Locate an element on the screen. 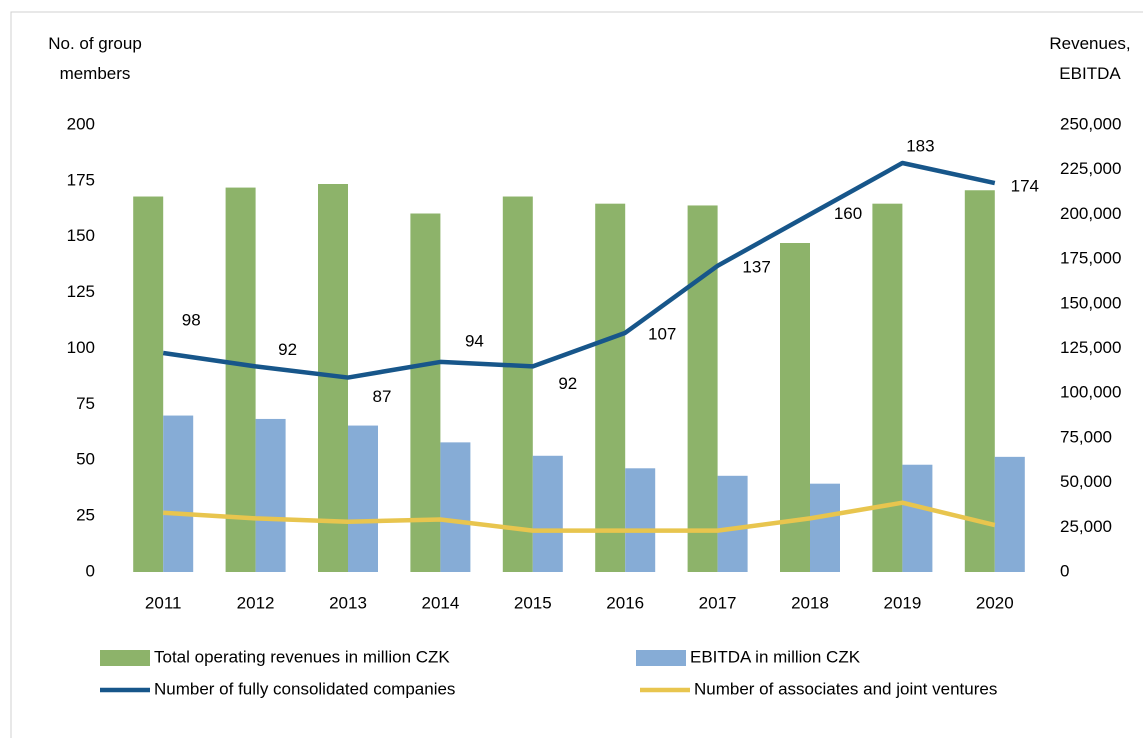 The image size is (1143, 738). y2-tick-label: 175,000 is located at coordinates (1090, 258).